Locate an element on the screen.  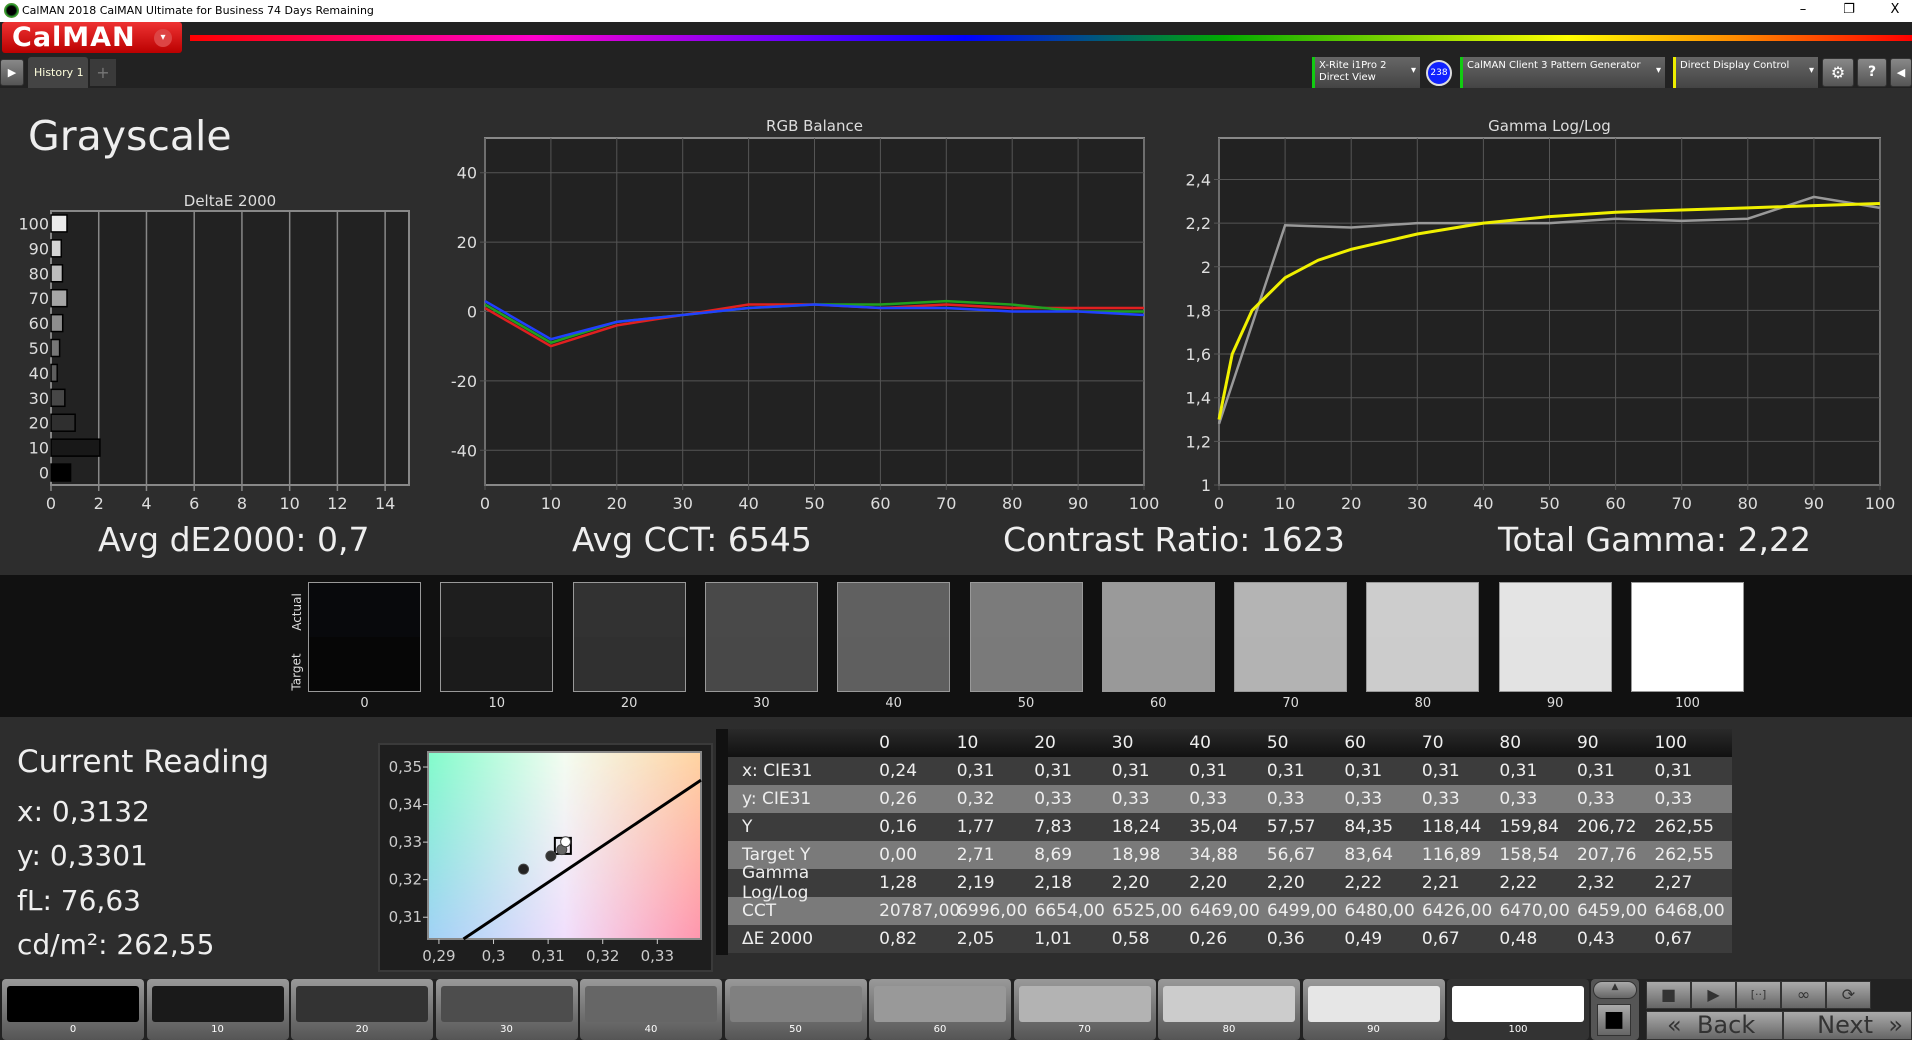
deltae-y-tick: 30 is located at coordinates (39, 398).